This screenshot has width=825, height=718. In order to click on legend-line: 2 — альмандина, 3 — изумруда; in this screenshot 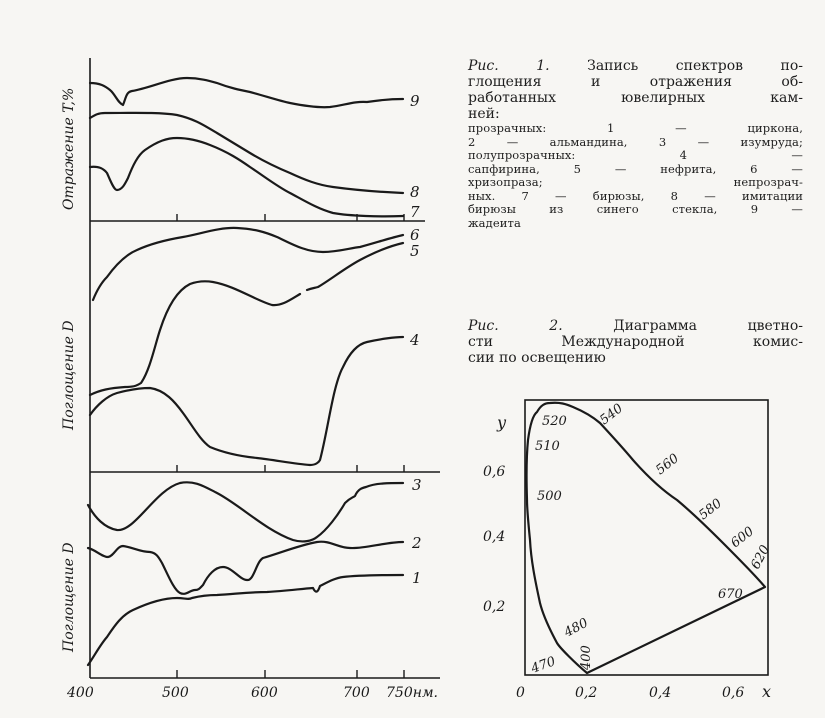, I will do `click(635, 141)`.